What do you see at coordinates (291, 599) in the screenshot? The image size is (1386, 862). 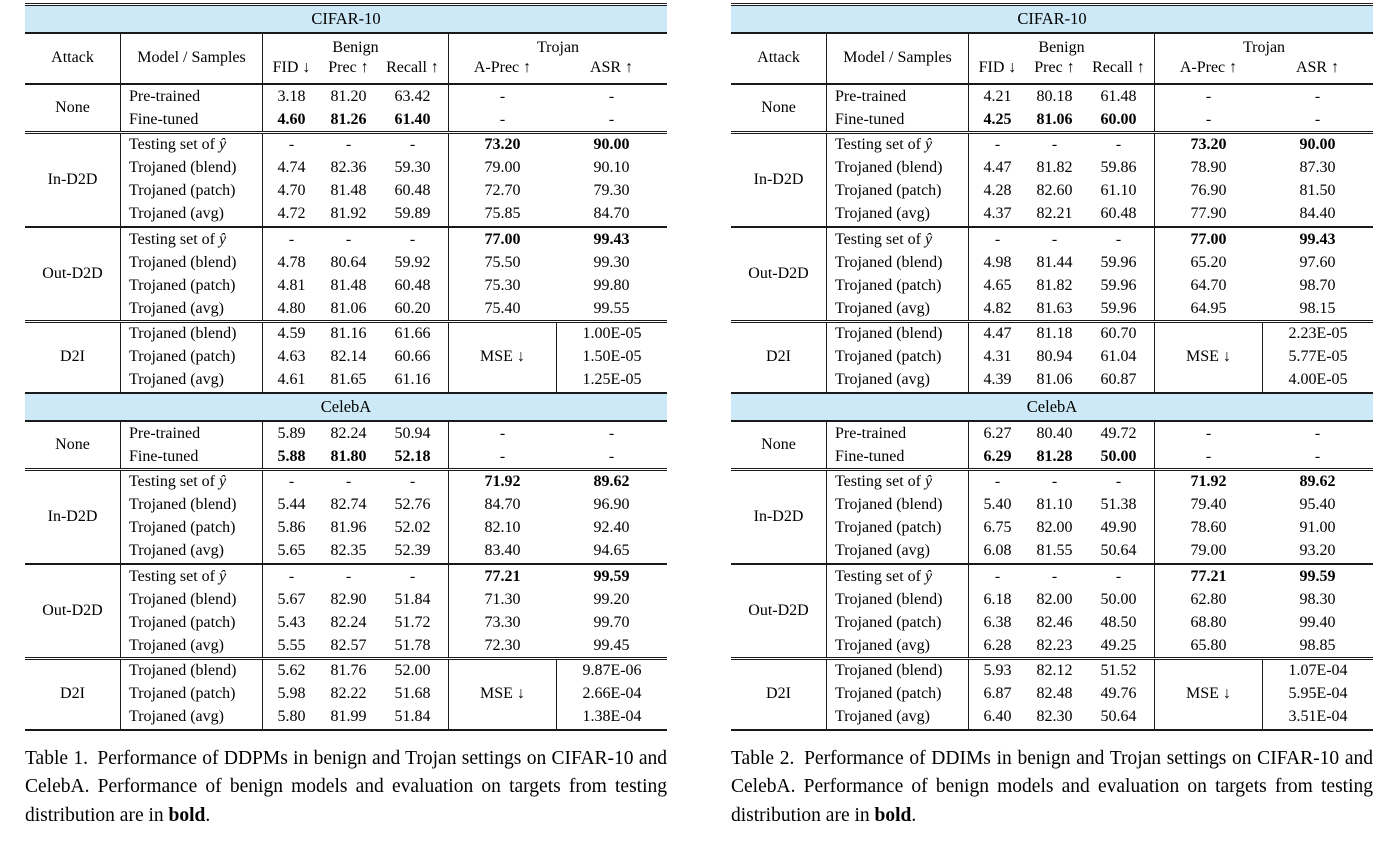 I see `metric-value: 5.67` at bounding box center [291, 599].